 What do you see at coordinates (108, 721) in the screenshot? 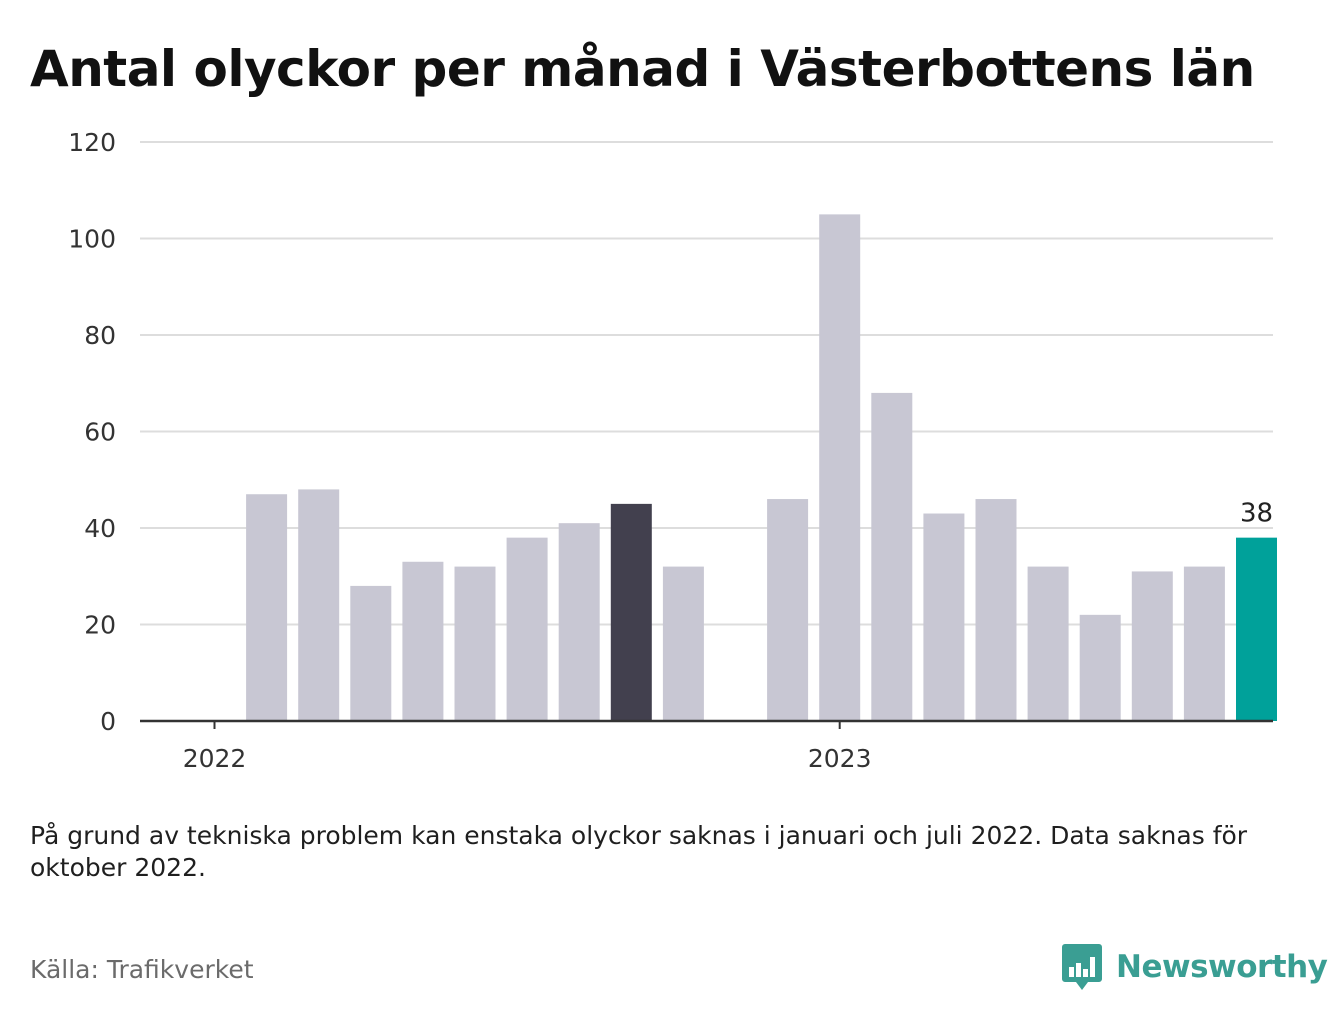
I see `y-tick-label: 0` at bounding box center [108, 721].